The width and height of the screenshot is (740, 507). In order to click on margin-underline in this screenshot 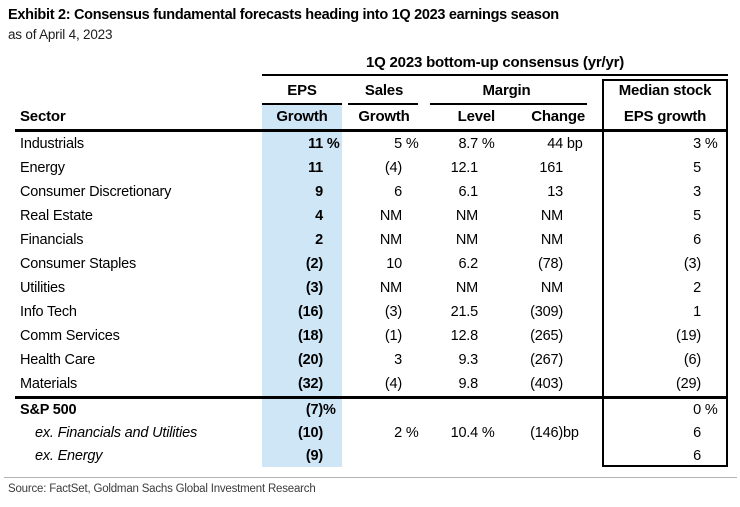, I will do `click(508, 104)`.